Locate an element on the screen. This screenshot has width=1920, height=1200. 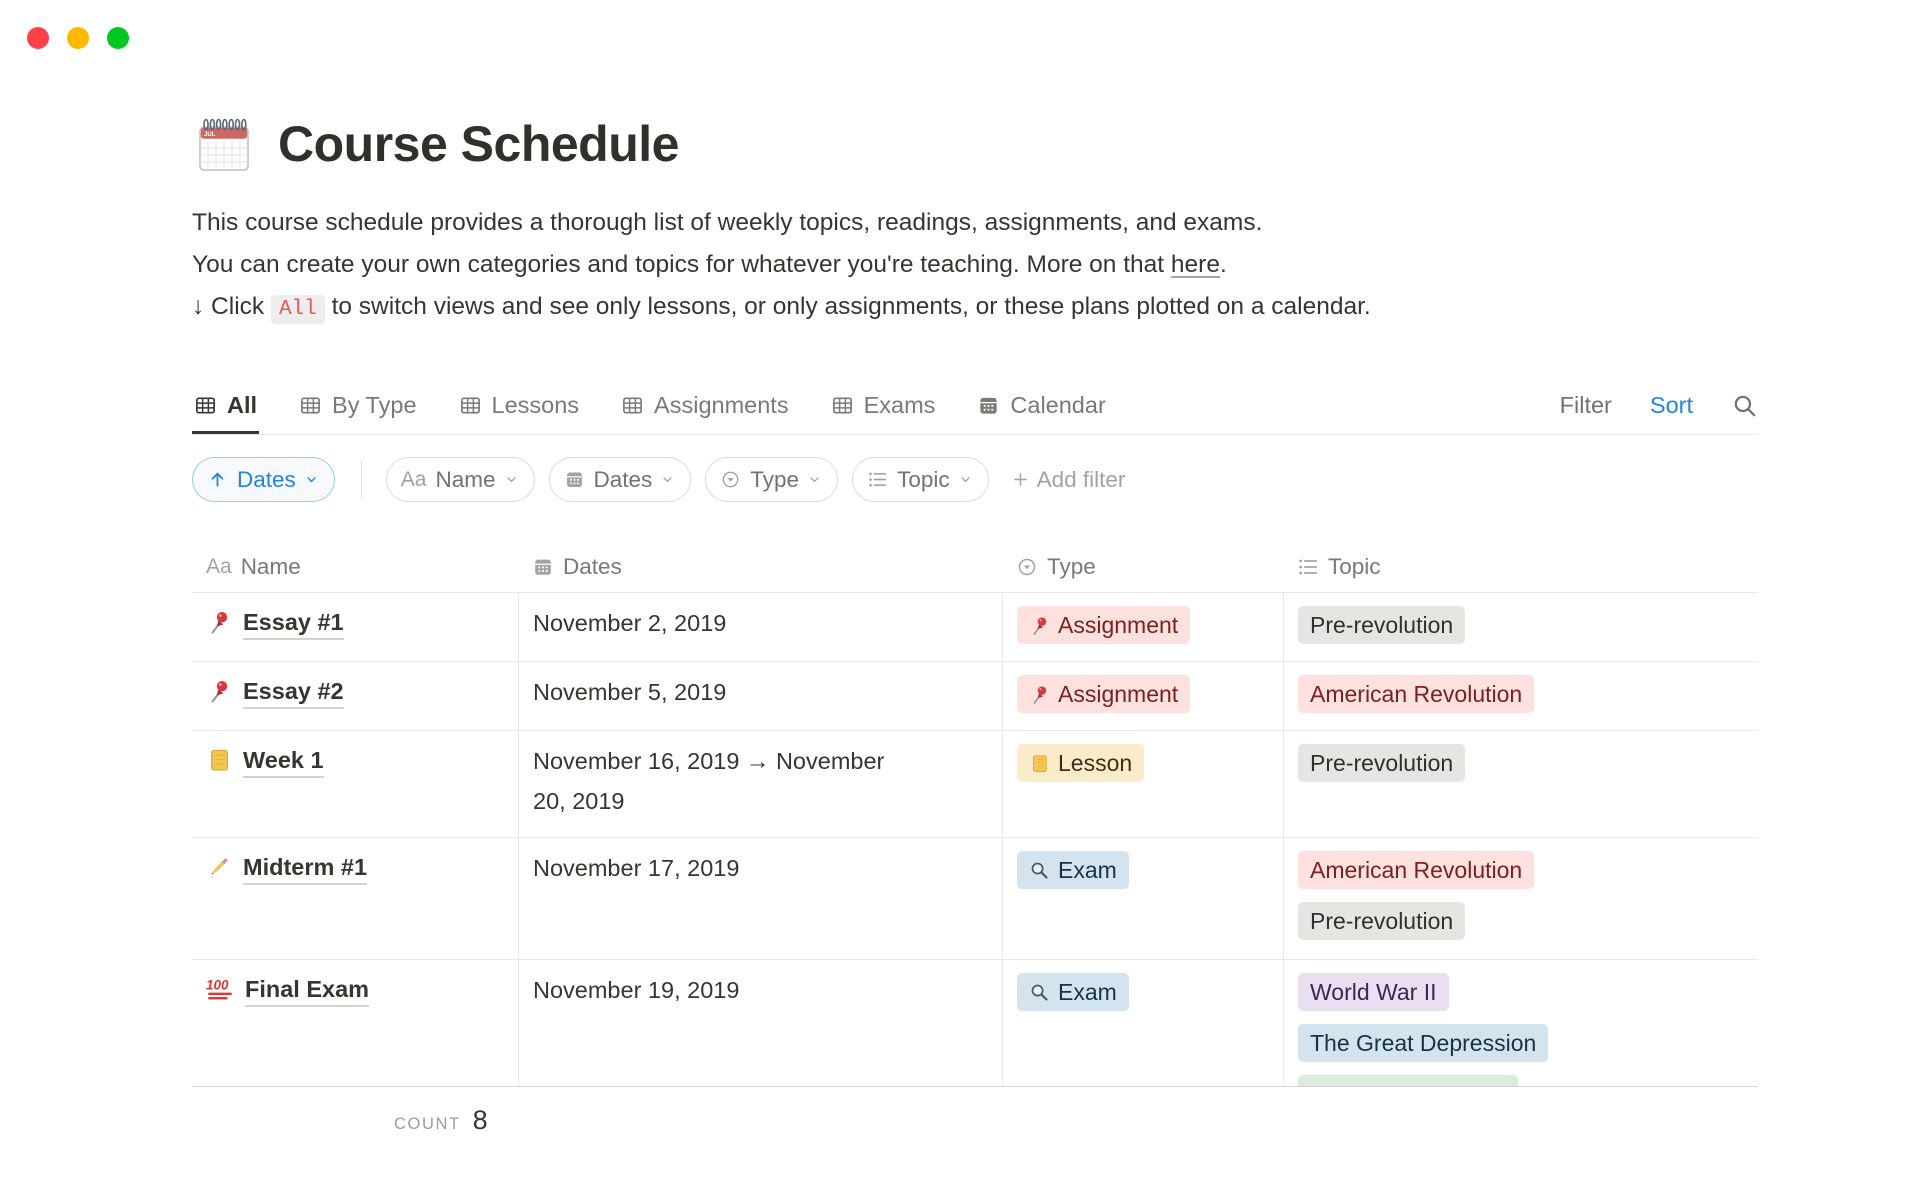
chip-label: Type is located at coordinates (775, 479).